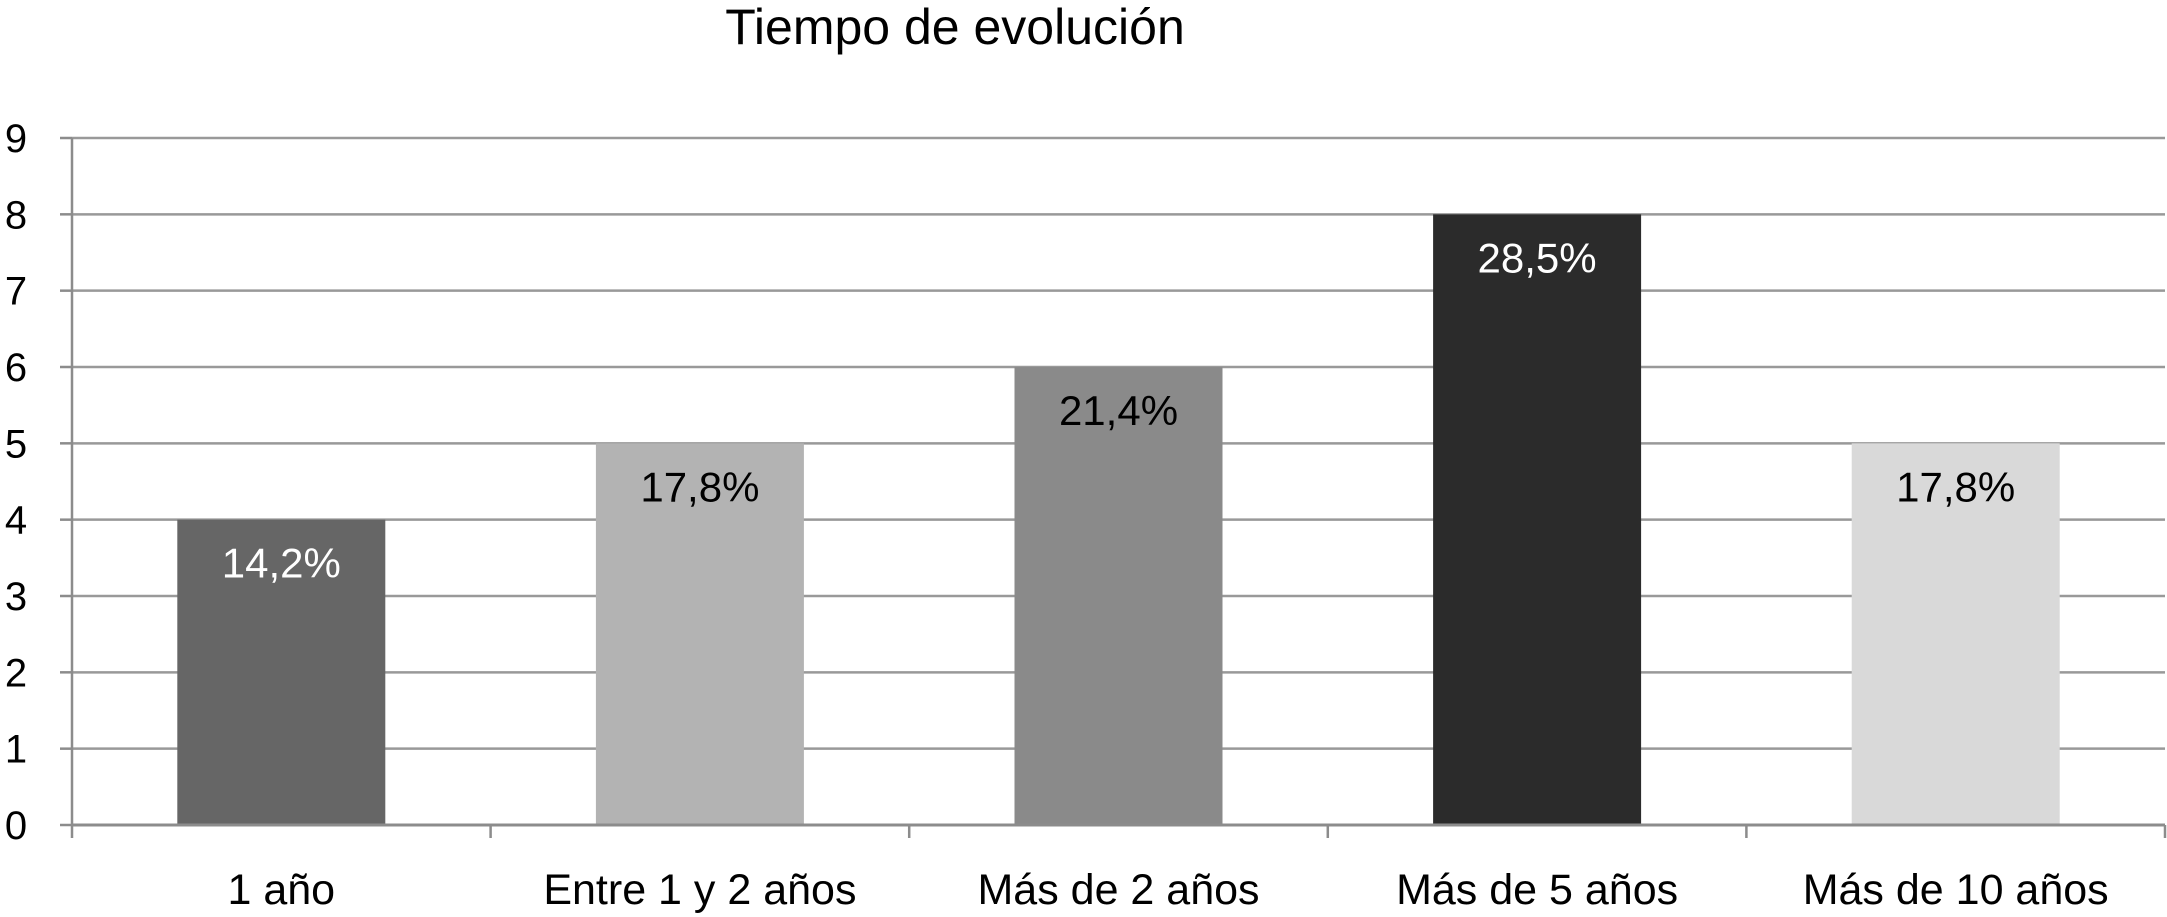 This screenshot has height=917, width=2167. I want to click on y-tick-label: 7, so click(16, 292).